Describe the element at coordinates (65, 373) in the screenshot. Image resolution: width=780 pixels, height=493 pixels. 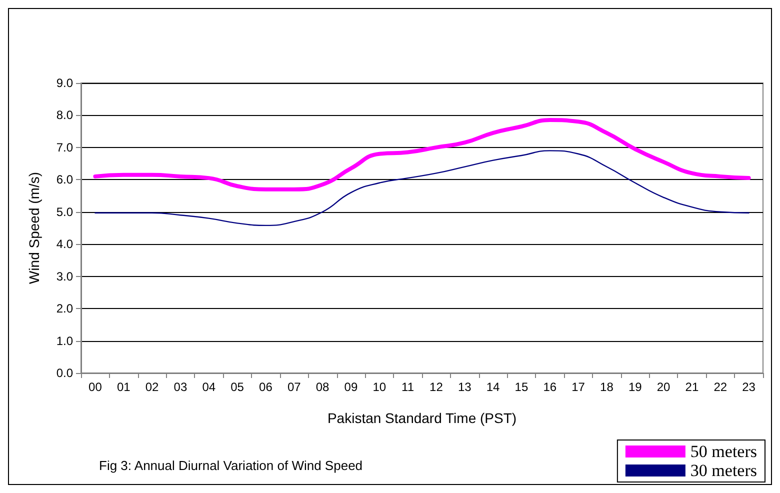
I see `y-tick-label: 0.0` at that location.